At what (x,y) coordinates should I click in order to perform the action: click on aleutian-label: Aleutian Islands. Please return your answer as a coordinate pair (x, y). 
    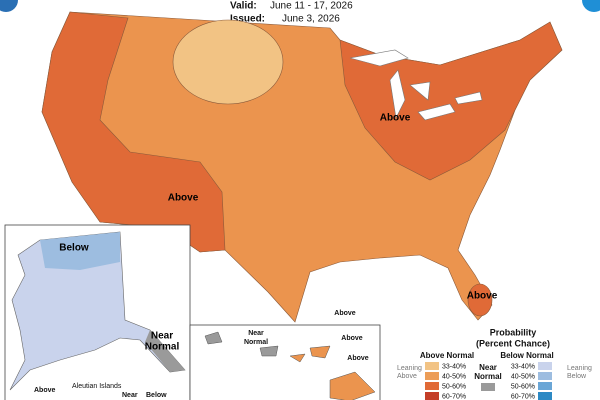
    Looking at the image, I should click on (97, 386).